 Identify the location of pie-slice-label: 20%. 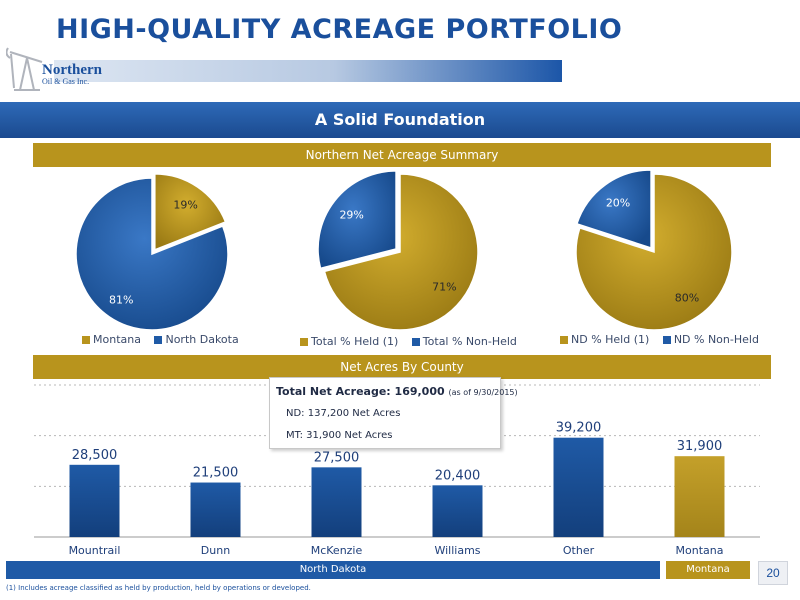
(618, 203).